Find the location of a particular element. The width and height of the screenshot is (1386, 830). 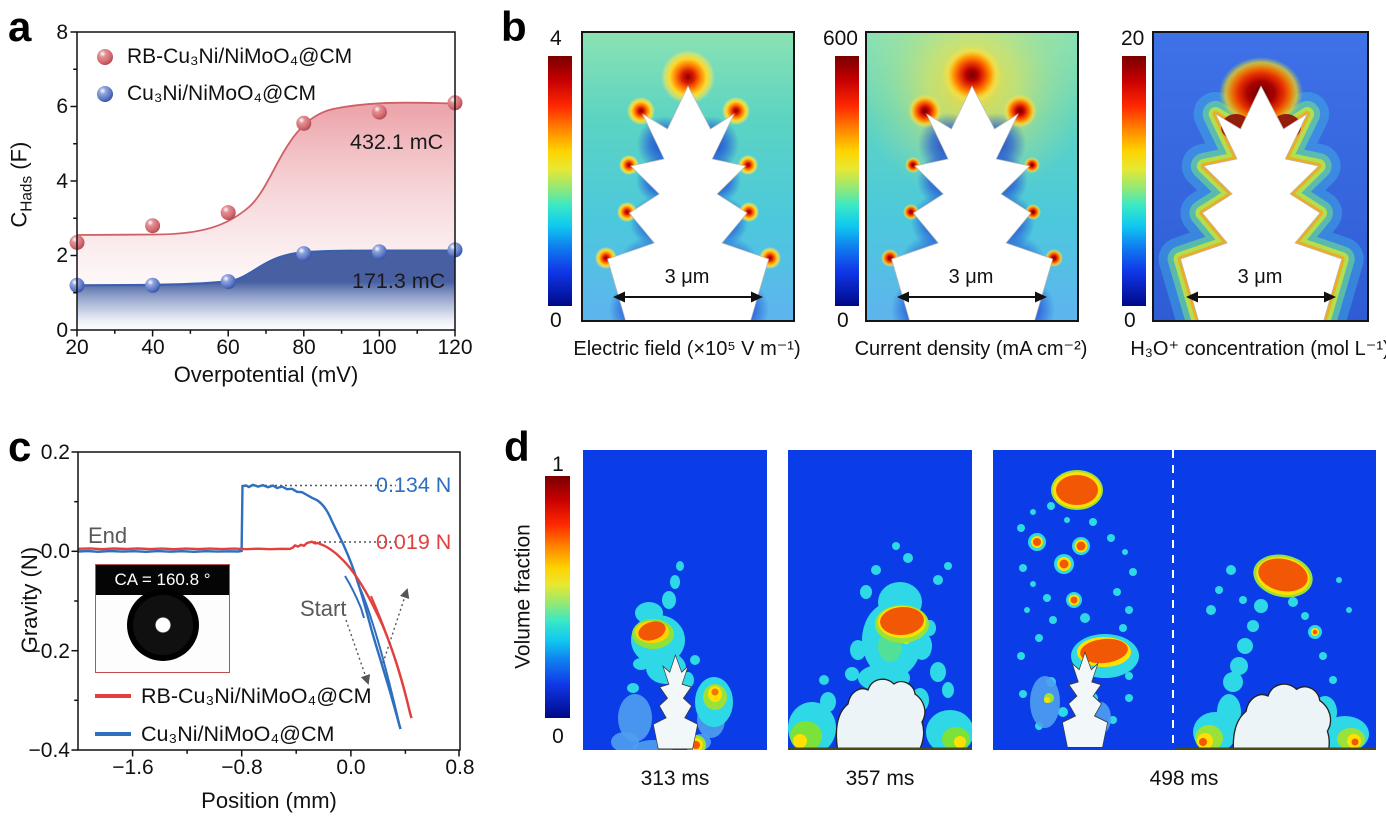

legend-marker-blue is located at coordinates (105, 94).